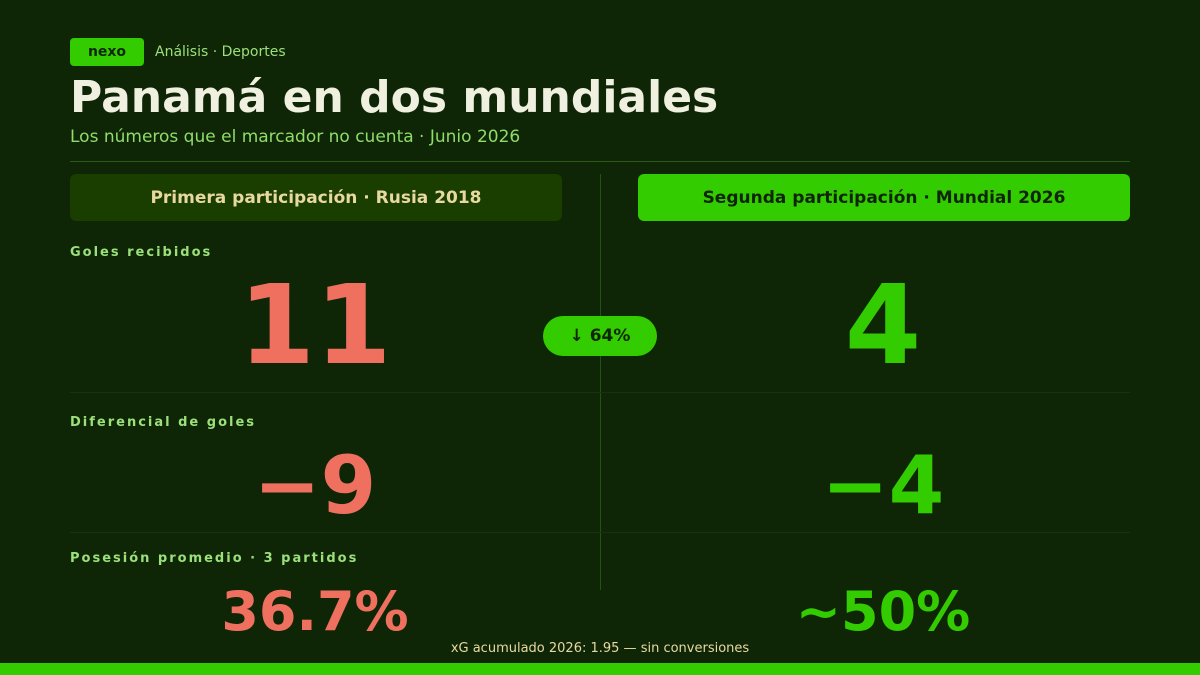 The image size is (1200, 675). I want to click on badge: nexo, so click(107, 52).